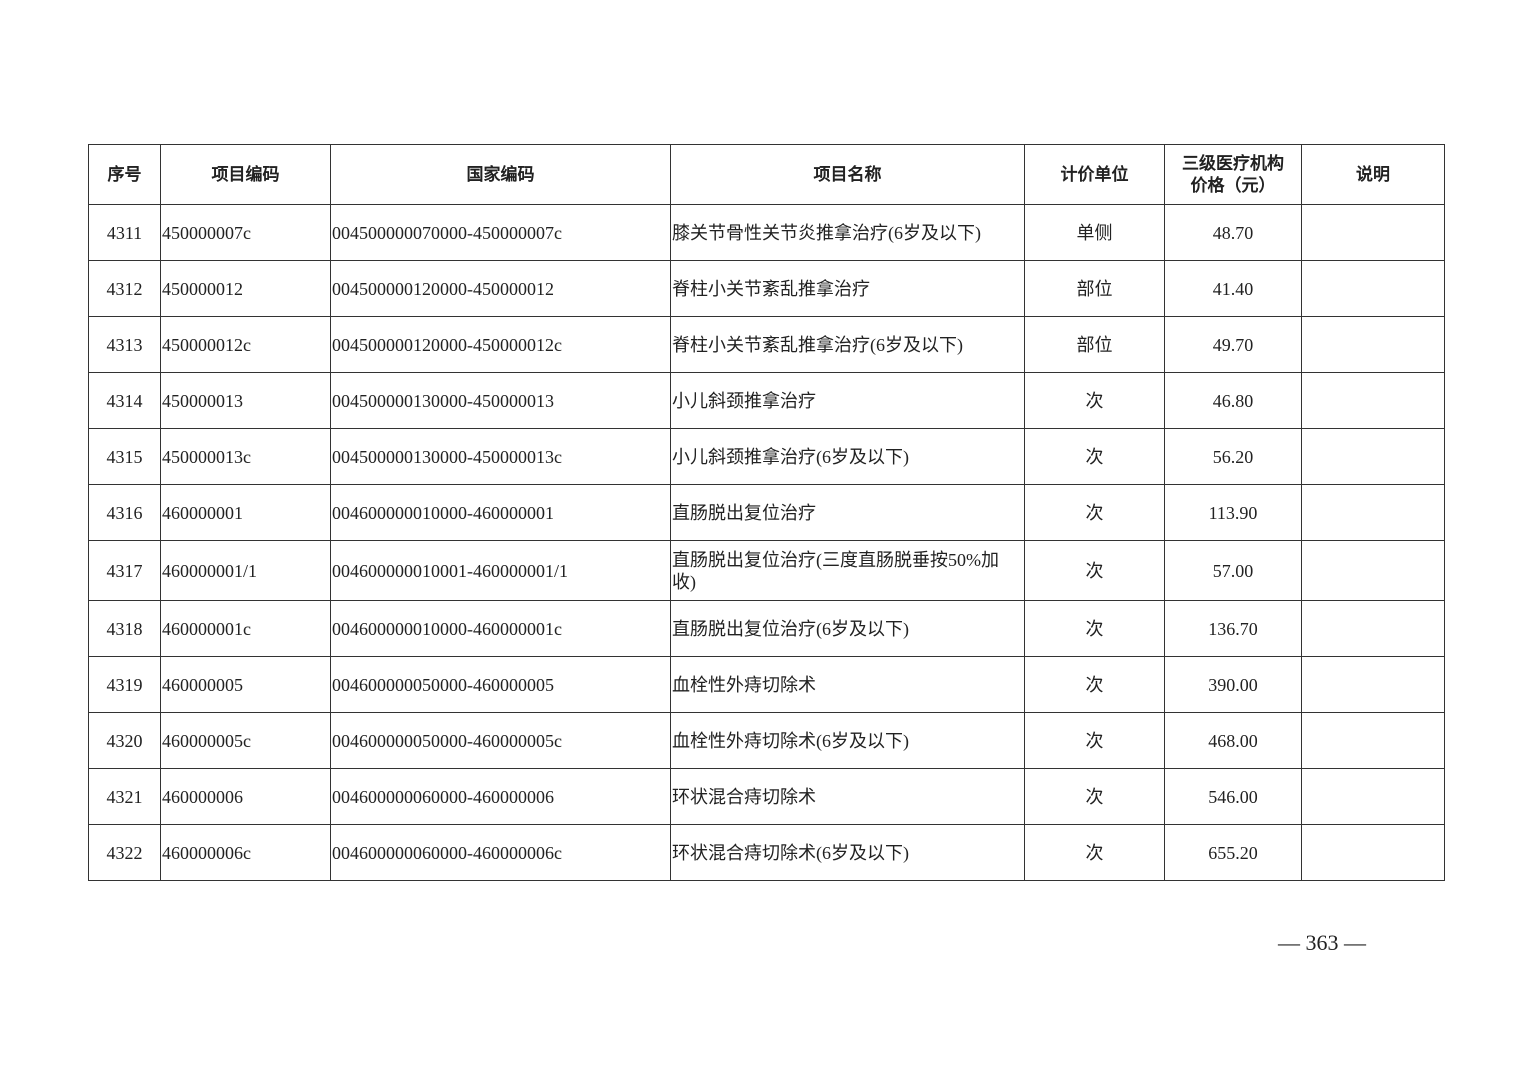 The image size is (1520, 1074). What do you see at coordinates (245, 852) in the screenshot?
I see `cell-item-code: 460000006c` at bounding box center [245, 852].